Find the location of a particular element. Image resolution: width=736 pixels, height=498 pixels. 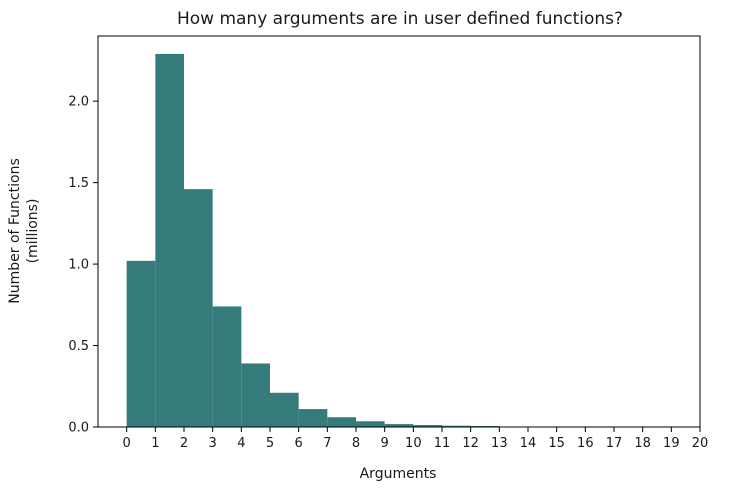

y-tick-label: 0.5 is located at coordinates (78, 346).